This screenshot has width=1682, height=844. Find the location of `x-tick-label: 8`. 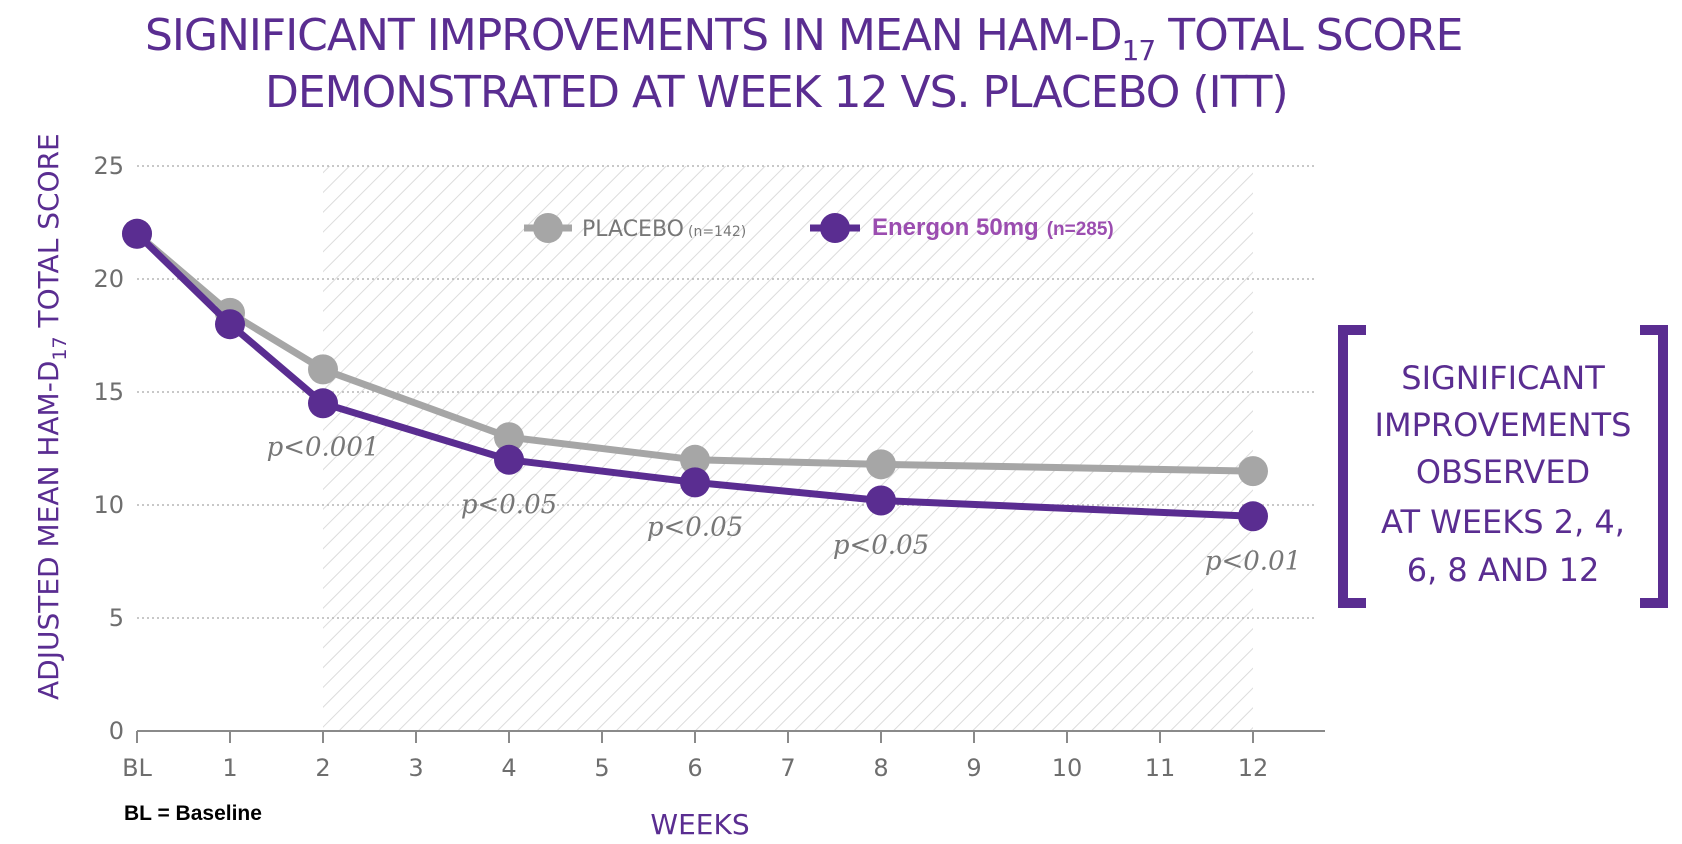

x-tick-label: 8 is located at coordinates (880, 768).